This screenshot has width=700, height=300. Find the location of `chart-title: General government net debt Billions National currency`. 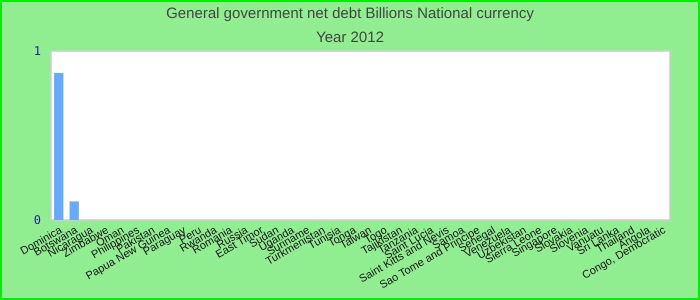

chart-title: General government net debt Billions National currency is located at coordinates (350, 13).